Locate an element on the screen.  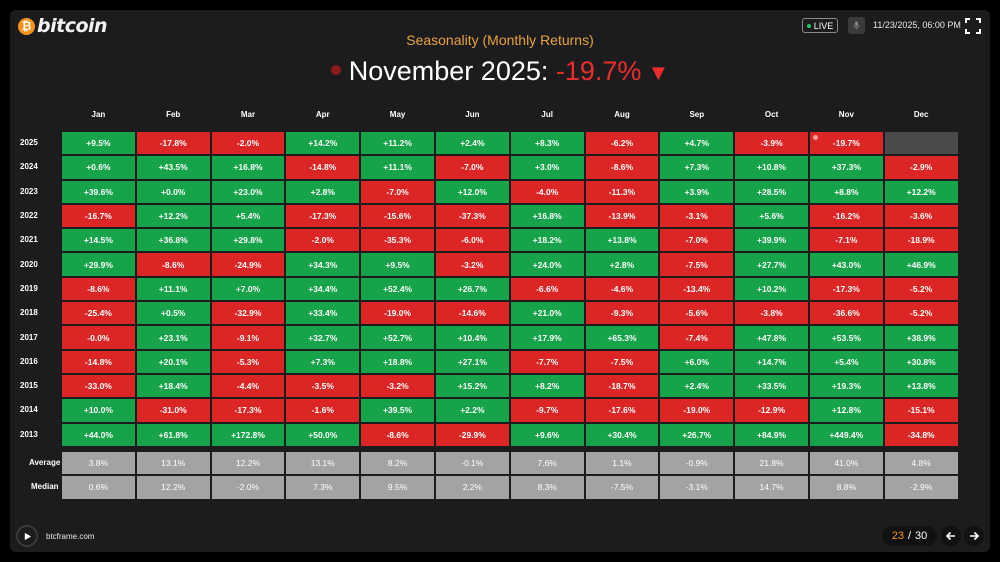
cell-value: -6.0% is located at coordinates (472, 240).